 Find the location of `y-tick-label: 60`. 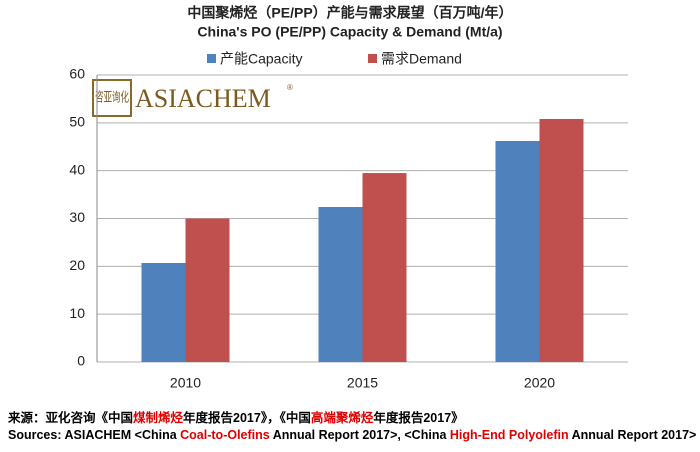

y-tick-label: 60 is located at coordinates (77, 74).